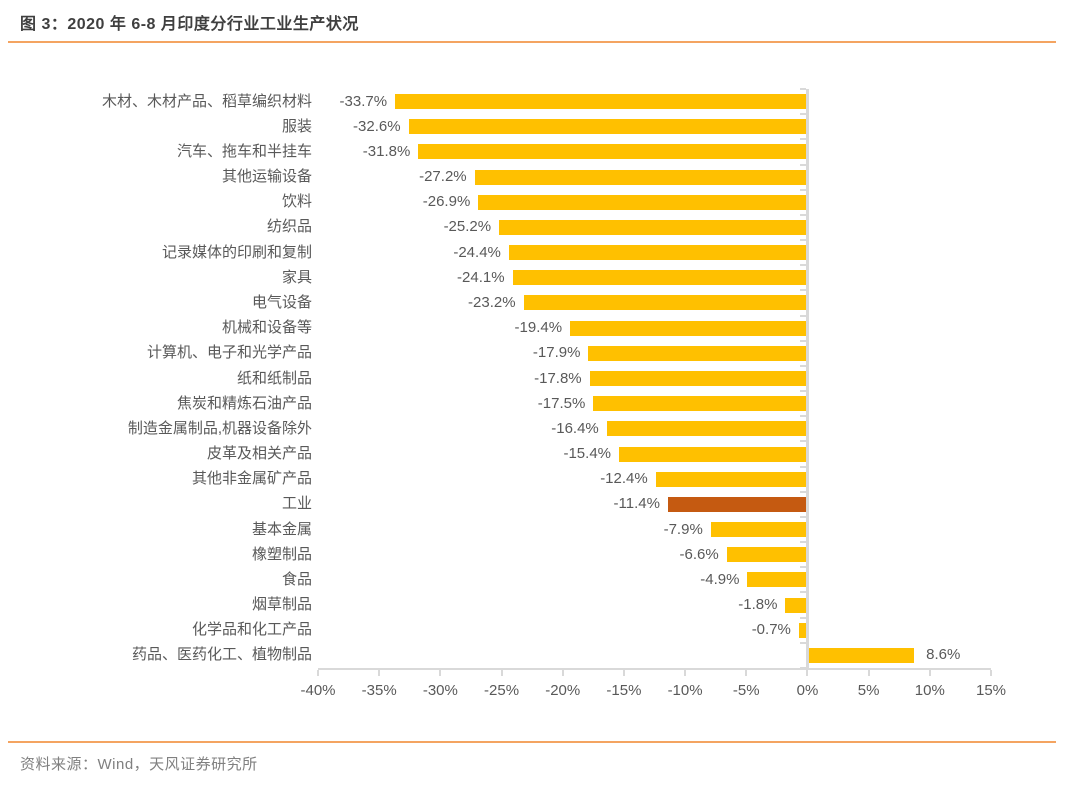 This screenshot has width=1080, height=794. Describe the element at coordinates (296, 277) in the screenshot. I see `category-label: 家具` at that location.